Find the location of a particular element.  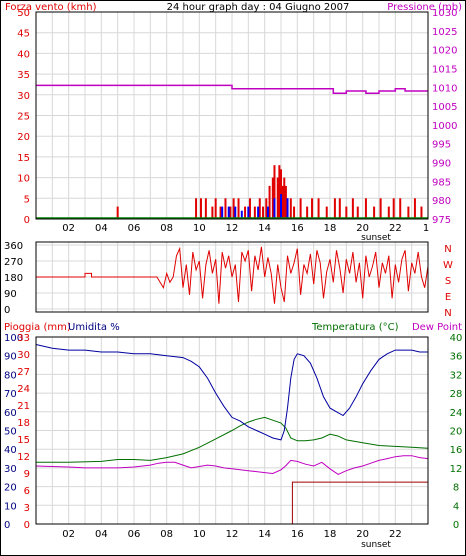

dewpoint-line is located at coordinates (232, 465).